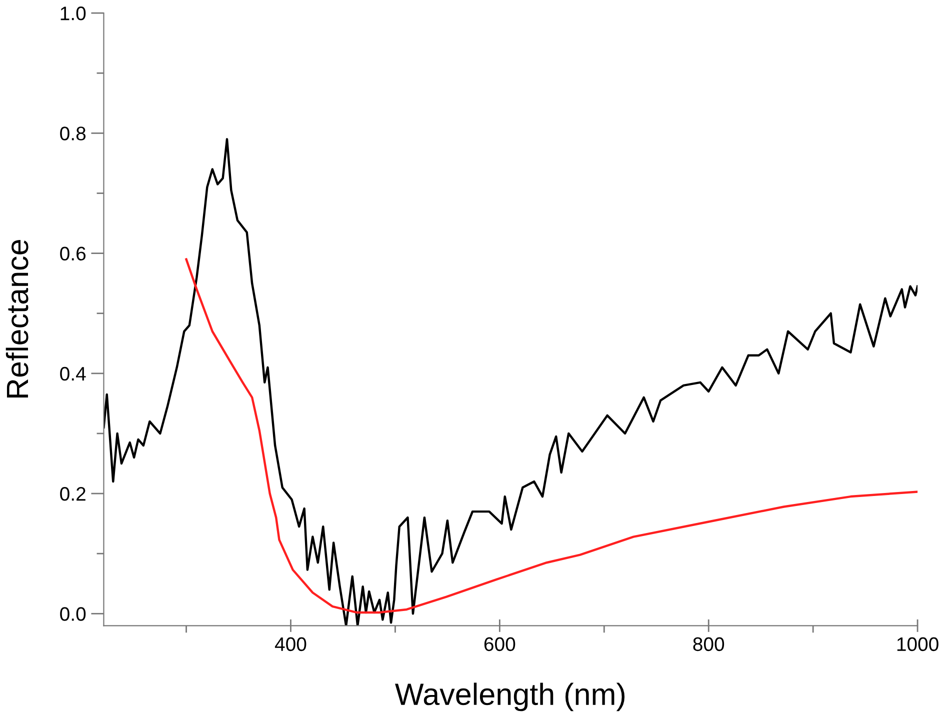 The width and height of the screenshot is (943, 725). I want to click on y-axis-title: Reflectance, so click(17, 319).